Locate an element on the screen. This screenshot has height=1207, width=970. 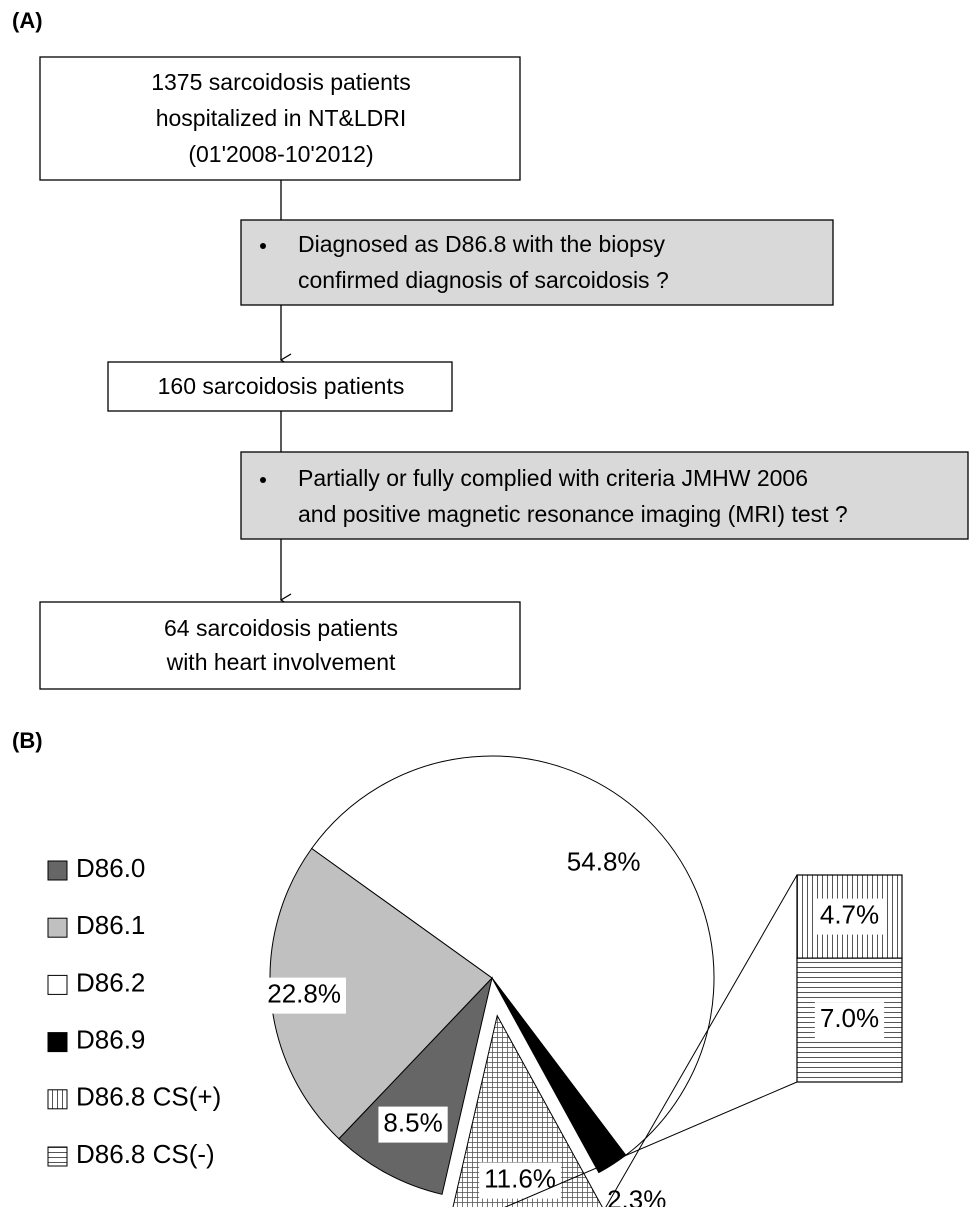
question-text: confirmed diagnosis of sarcoidosis ? is located at coordinates (483, 280).